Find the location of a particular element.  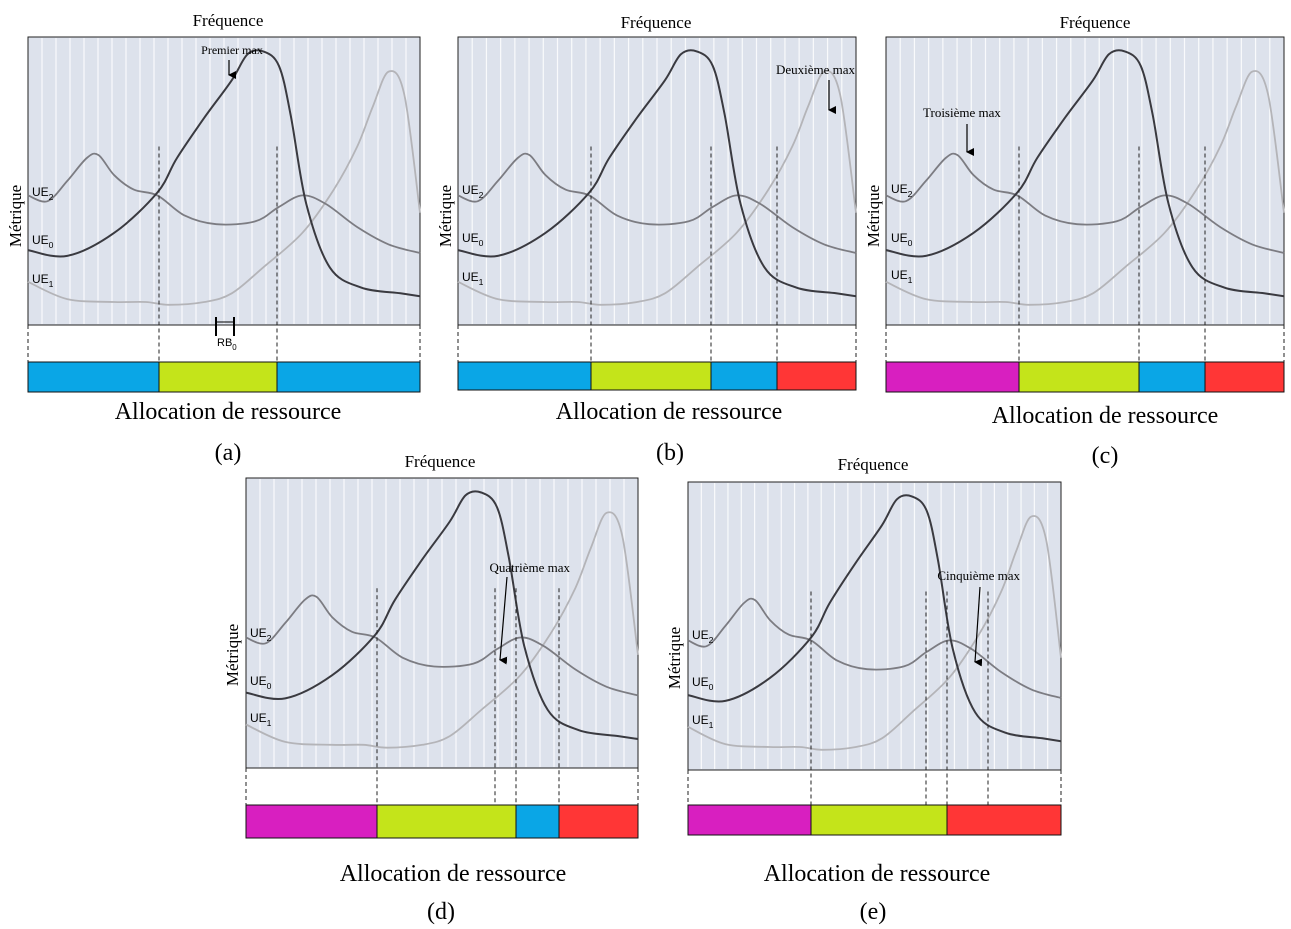

rb0-marker: RB0 is located at coordinates (226, 334).